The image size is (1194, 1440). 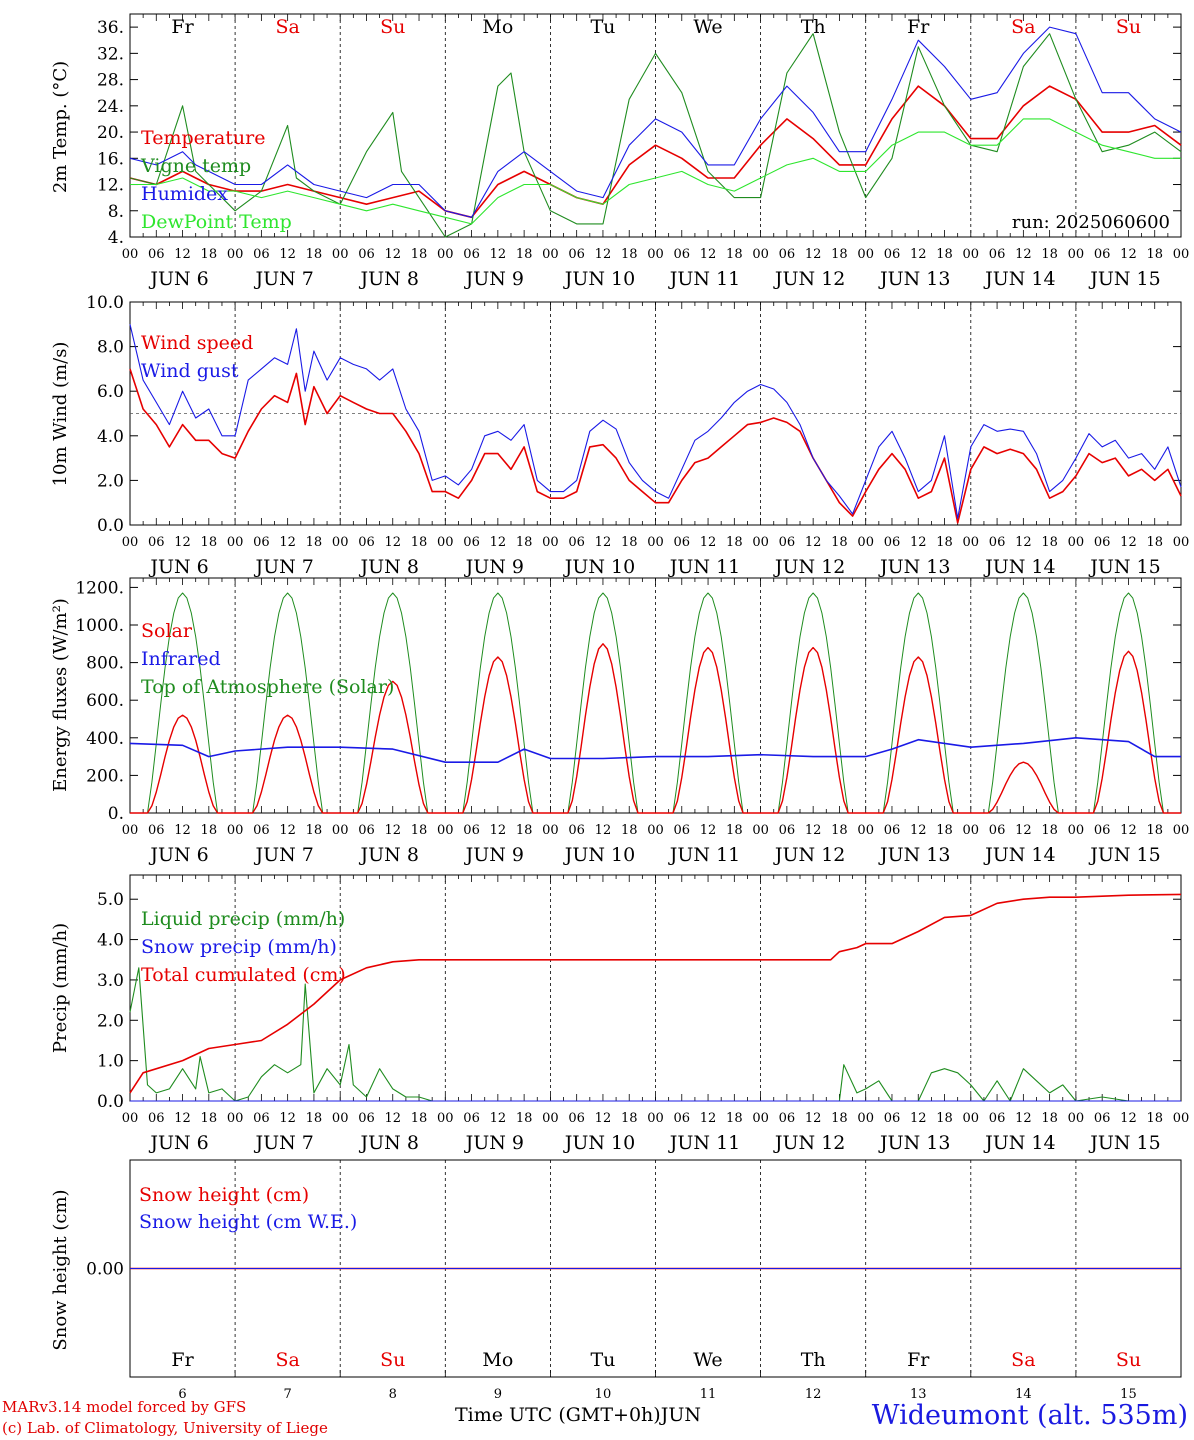 What do you see at coordinates (494, 855) in the screenshot?
I see `date-label: JUN 9` at bounding box center [494, 855].